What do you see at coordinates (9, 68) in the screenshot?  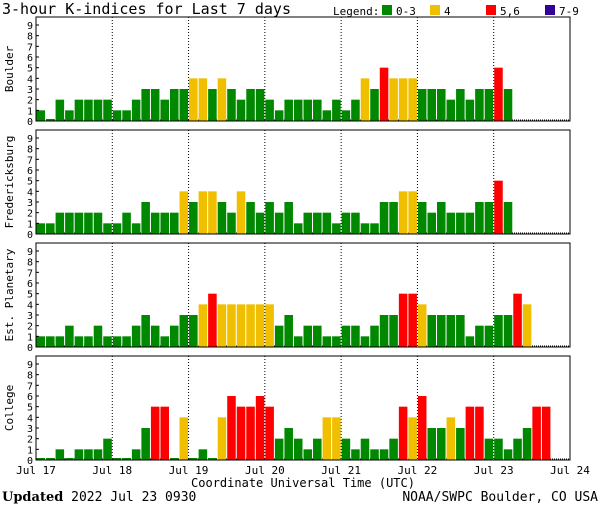 I see `station-label: Boulder` at bounding box center [9, 68].